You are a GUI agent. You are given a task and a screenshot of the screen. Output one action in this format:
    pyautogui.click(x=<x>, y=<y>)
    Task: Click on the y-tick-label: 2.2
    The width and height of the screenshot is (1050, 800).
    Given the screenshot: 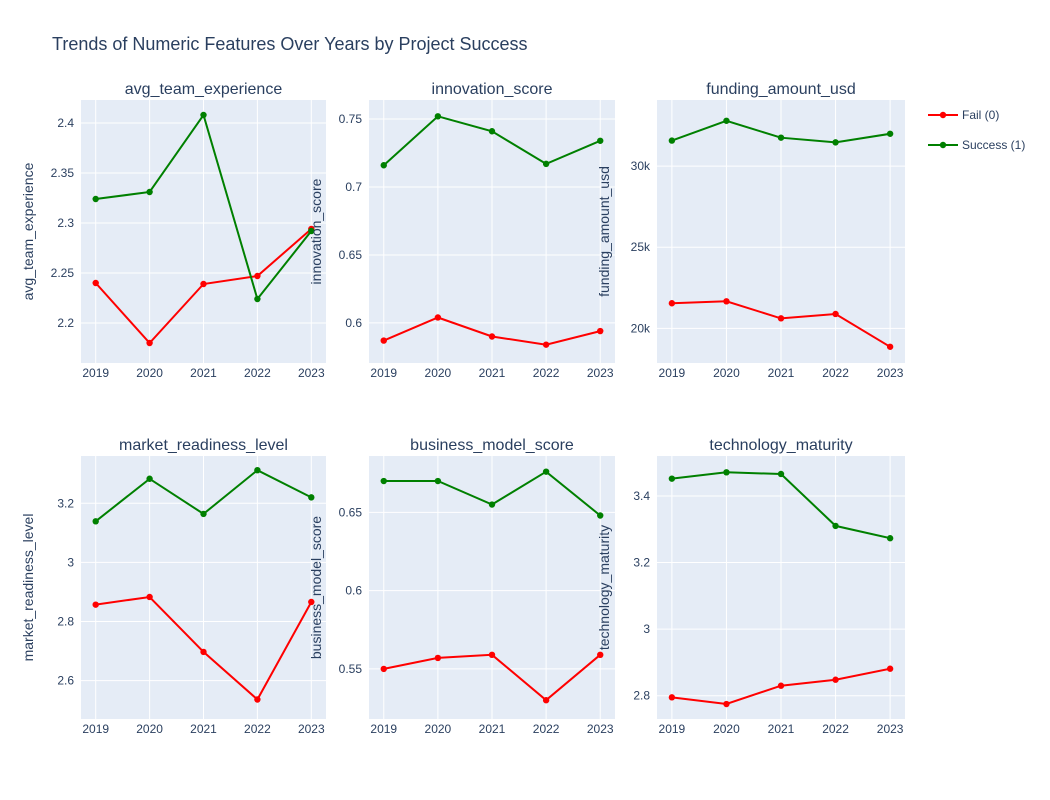 What is the action you would take?
    pyautogui.click(x=65, y=323)
    